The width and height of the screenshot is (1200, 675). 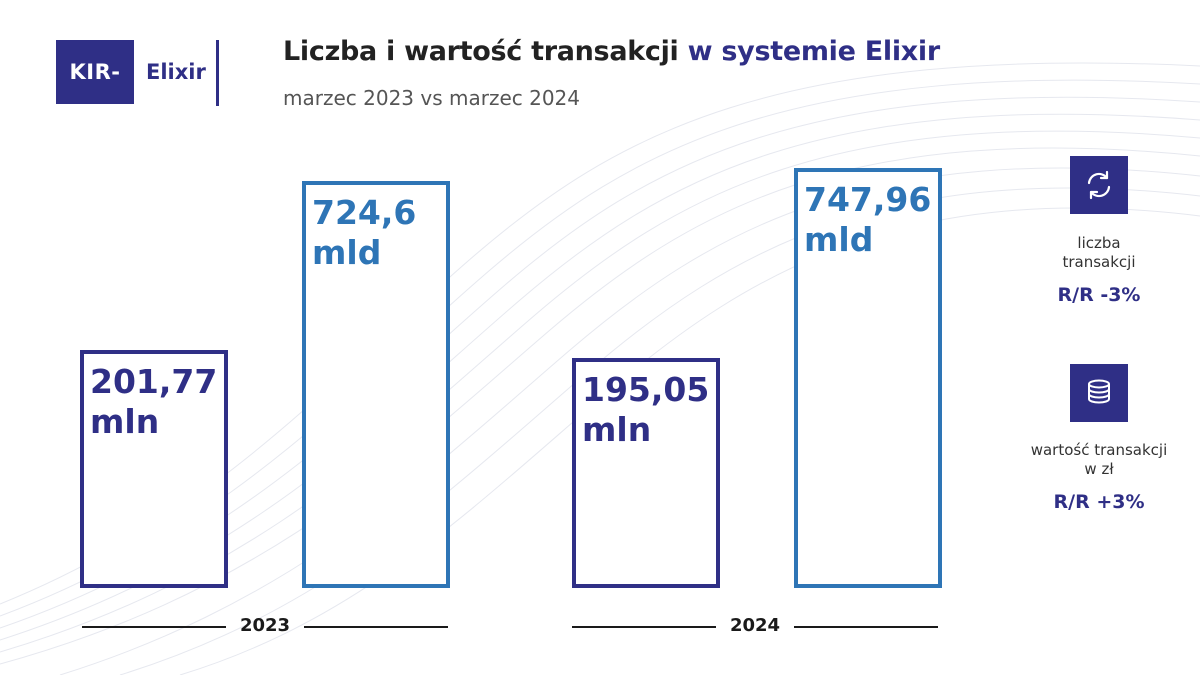 I want to click on data-label-count-2023: 201,77 mln, so click(x=154, y=401).